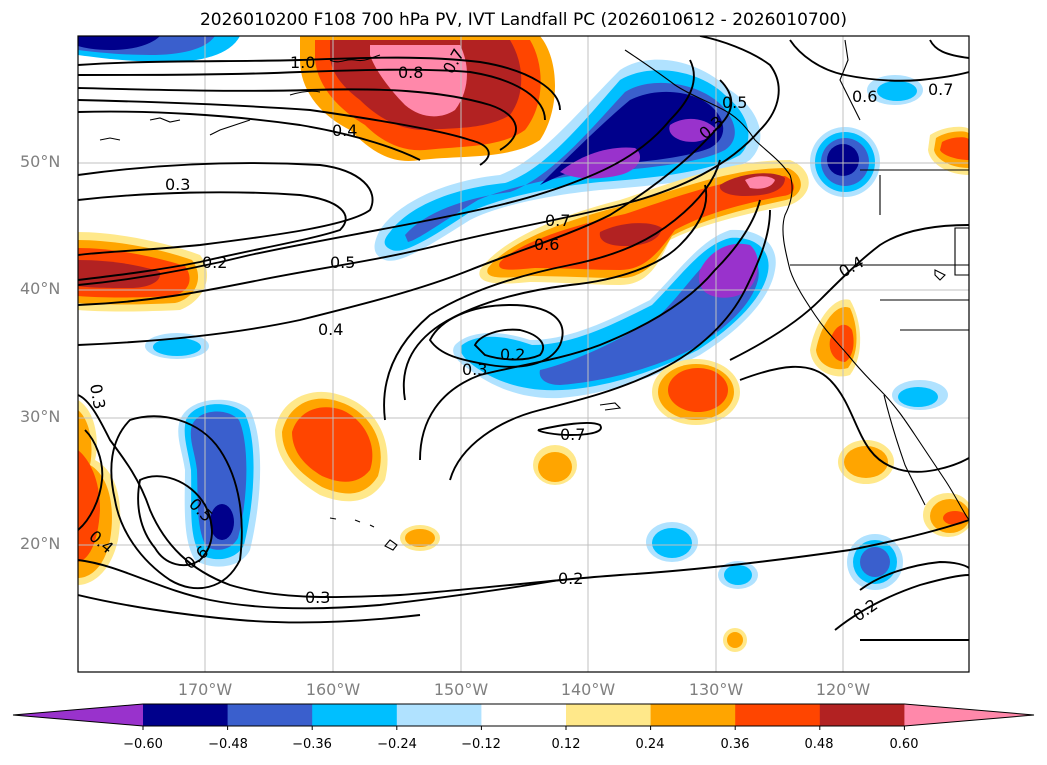  I want to click on anomaly-negative-baja, so click(920, 395).